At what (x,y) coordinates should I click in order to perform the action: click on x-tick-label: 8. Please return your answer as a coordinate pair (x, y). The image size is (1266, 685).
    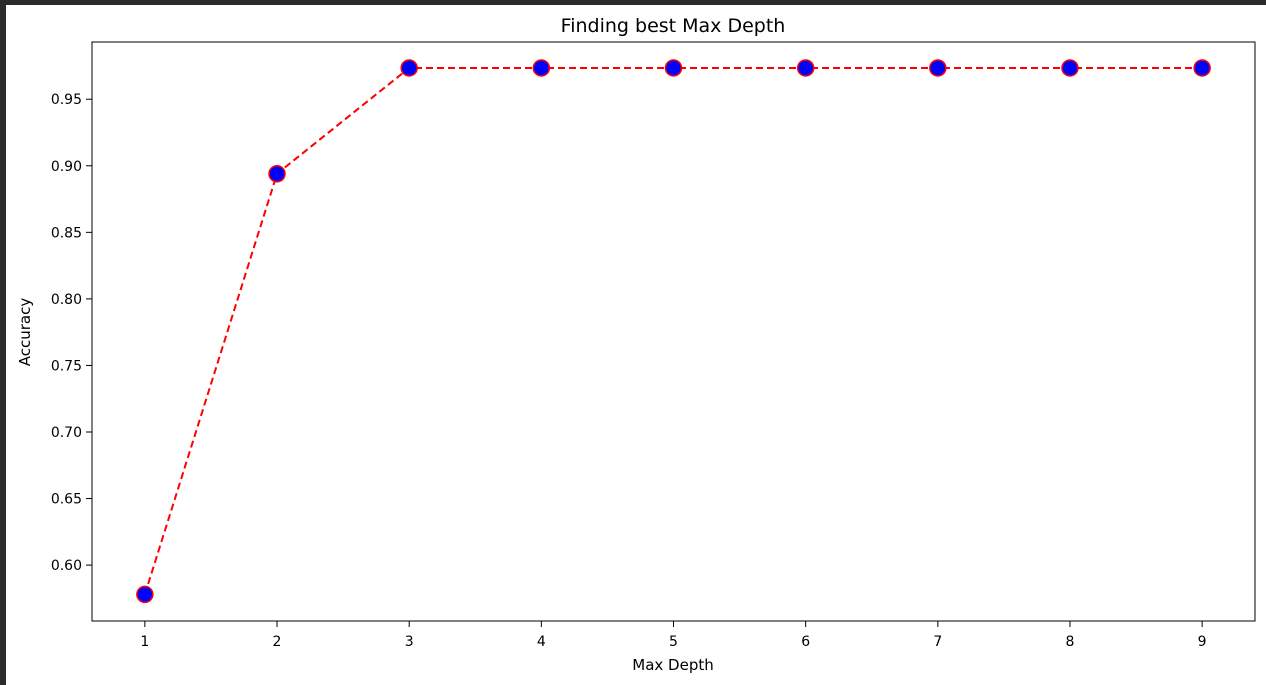
    Looking at the image, I should click on (1070, 642).